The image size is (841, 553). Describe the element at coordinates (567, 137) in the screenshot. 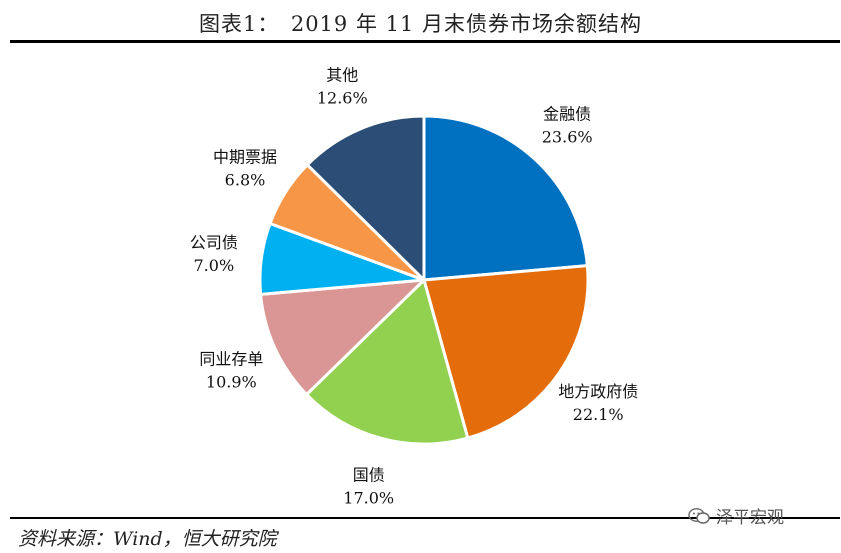

I see `slice-value-label: 23.6%` at that location.